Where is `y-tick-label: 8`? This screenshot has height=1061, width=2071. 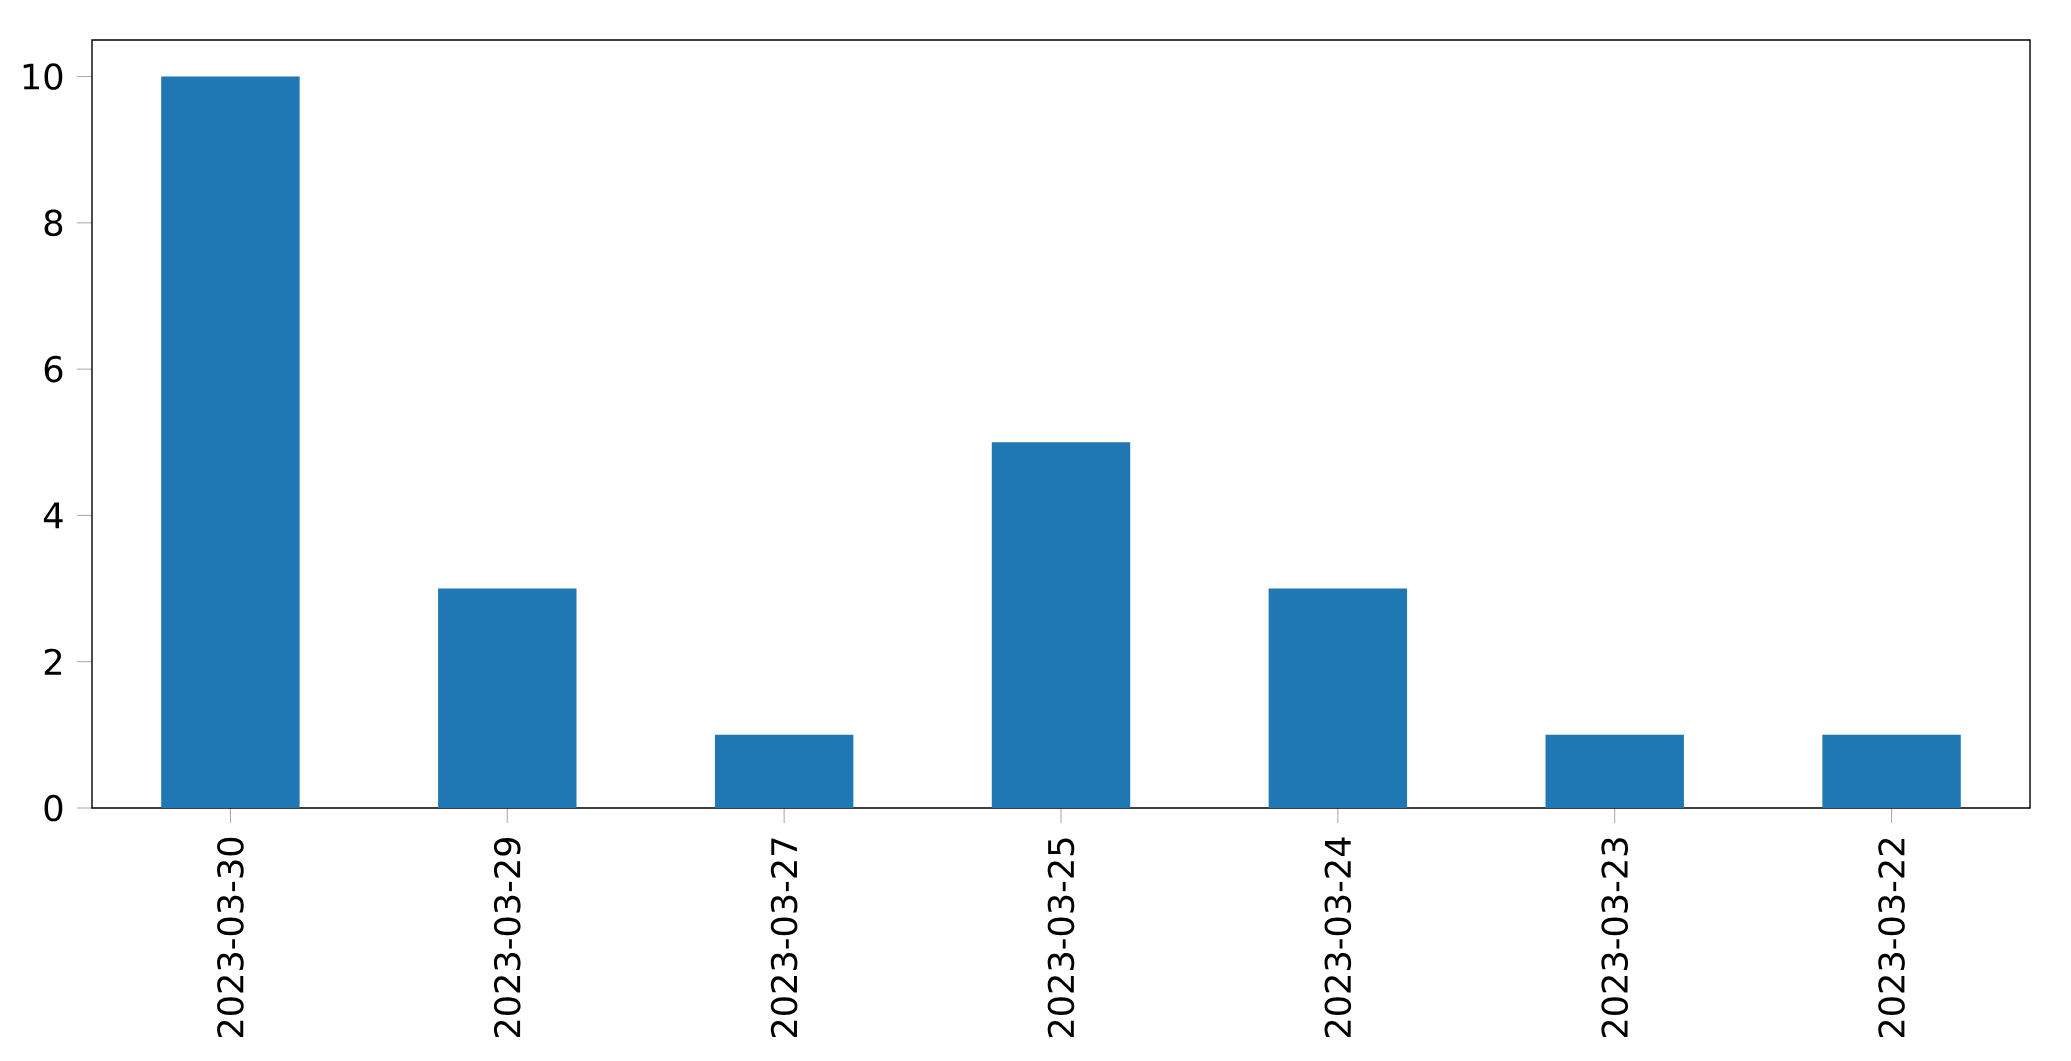 y-tick-label: 8 is located at coordinates (53, 223).